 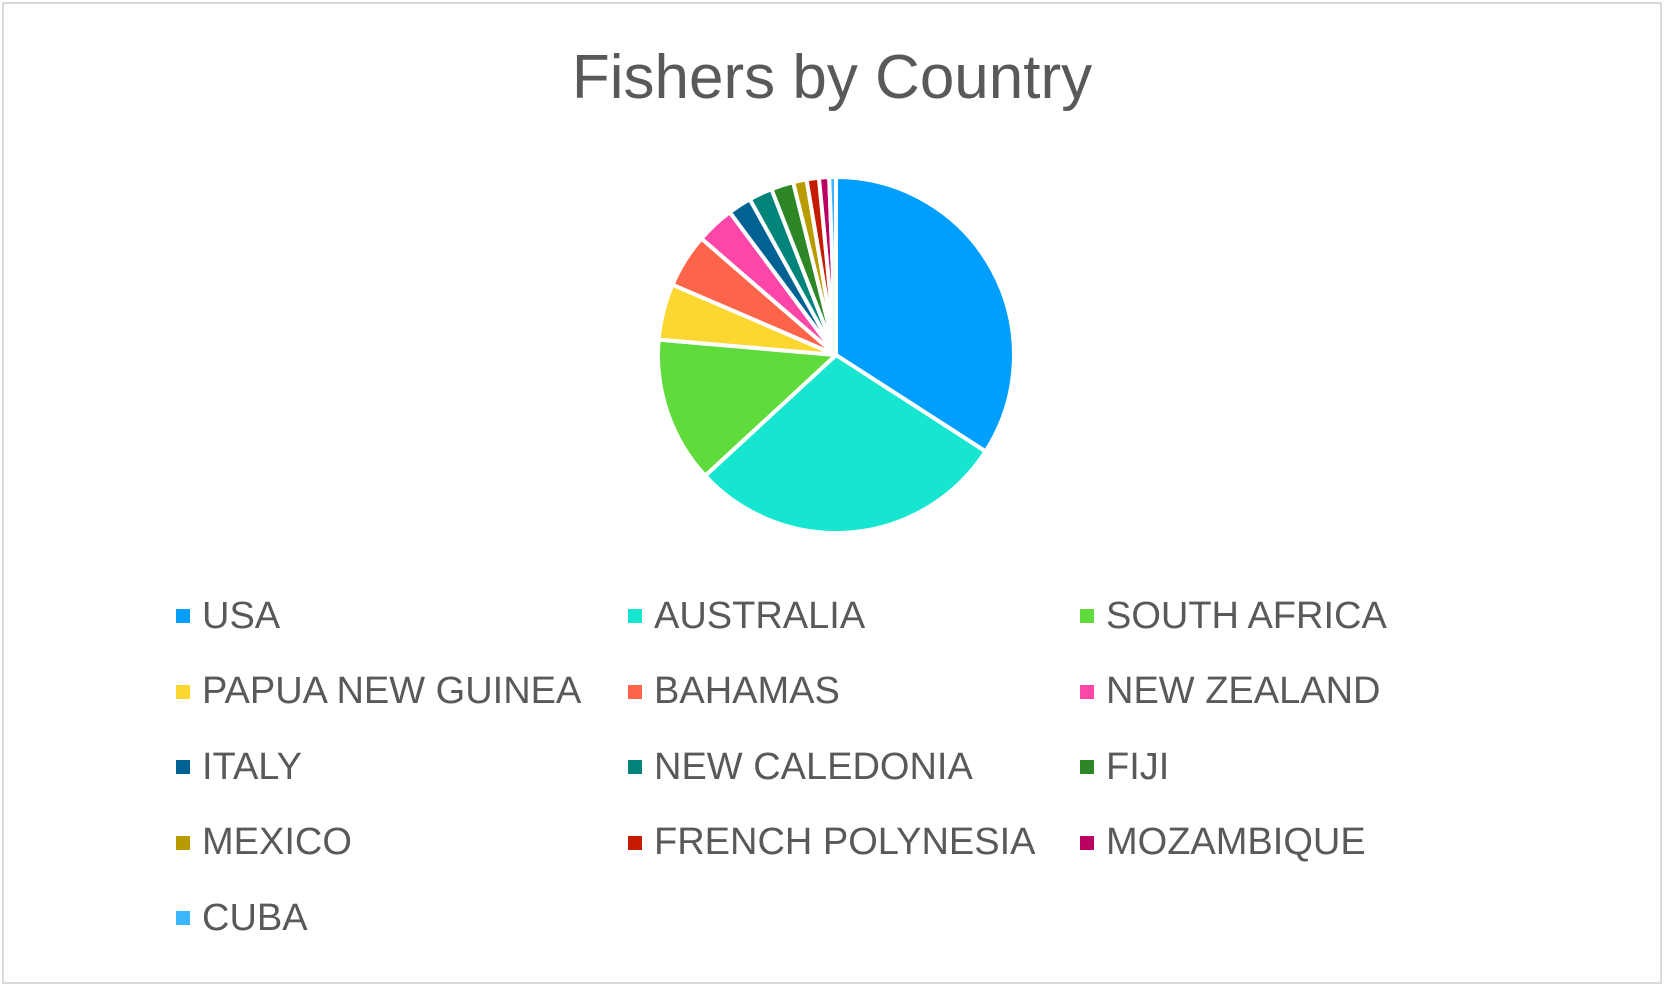 I want to click on legend-item-cuba: CUBA, so click(x=402, y=918).